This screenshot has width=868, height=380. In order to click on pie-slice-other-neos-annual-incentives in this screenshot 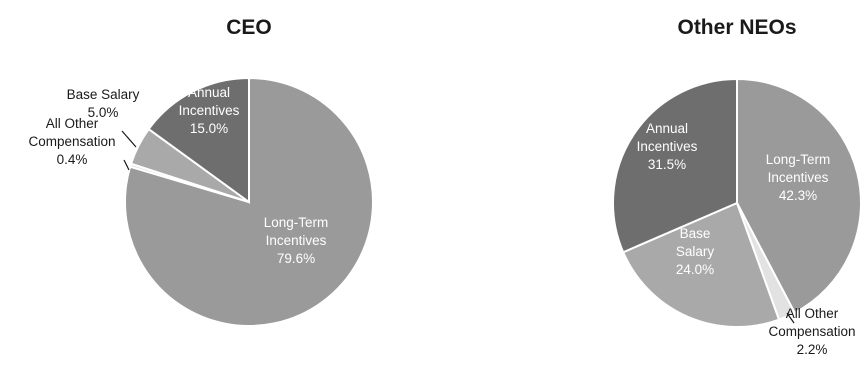, I will do `click(675, 165)`.